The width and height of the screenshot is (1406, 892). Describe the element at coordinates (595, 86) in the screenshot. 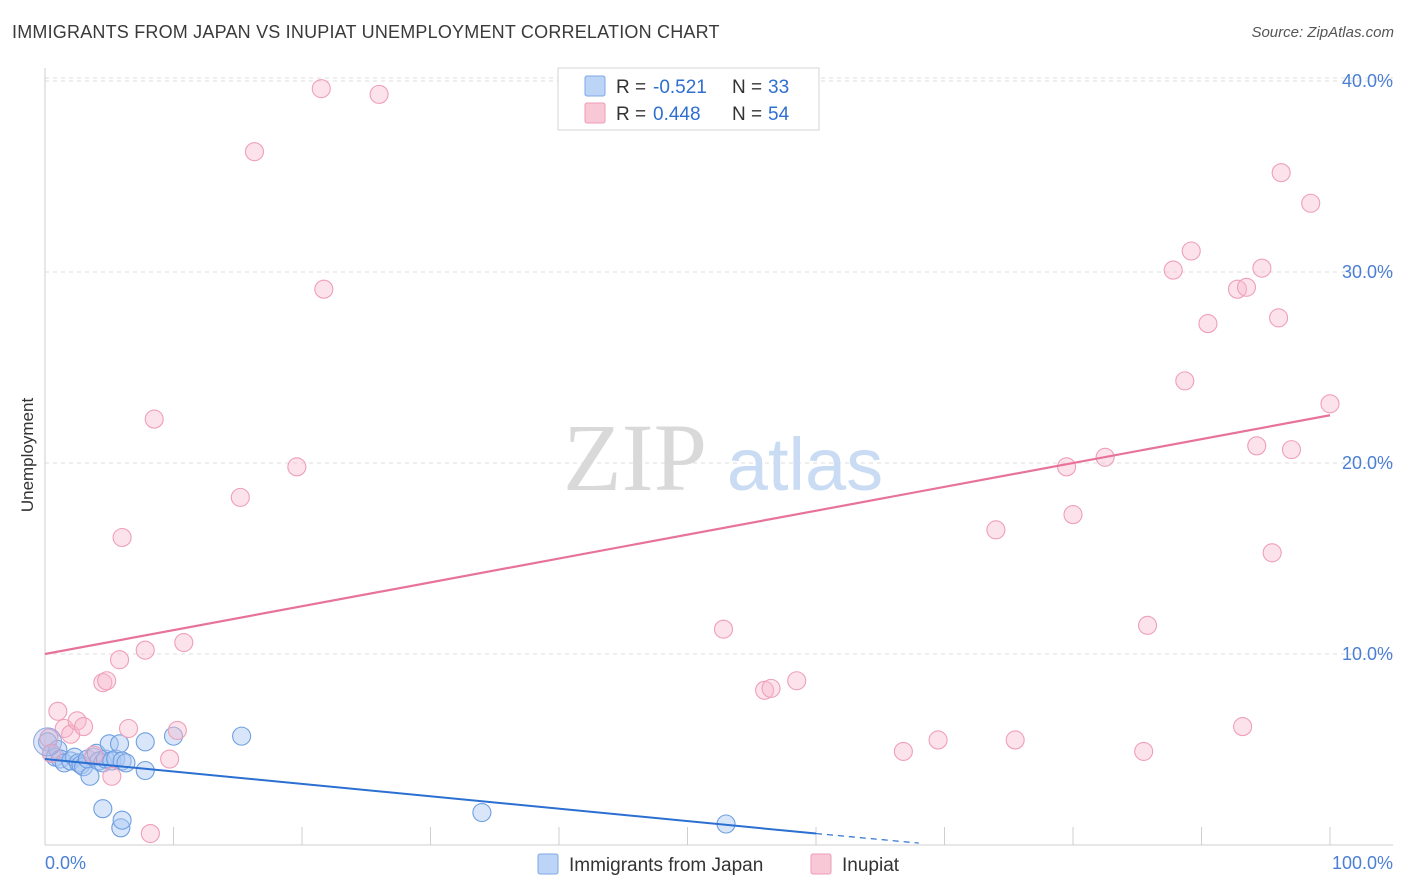

I see `legend-swatch-japan` at that location.